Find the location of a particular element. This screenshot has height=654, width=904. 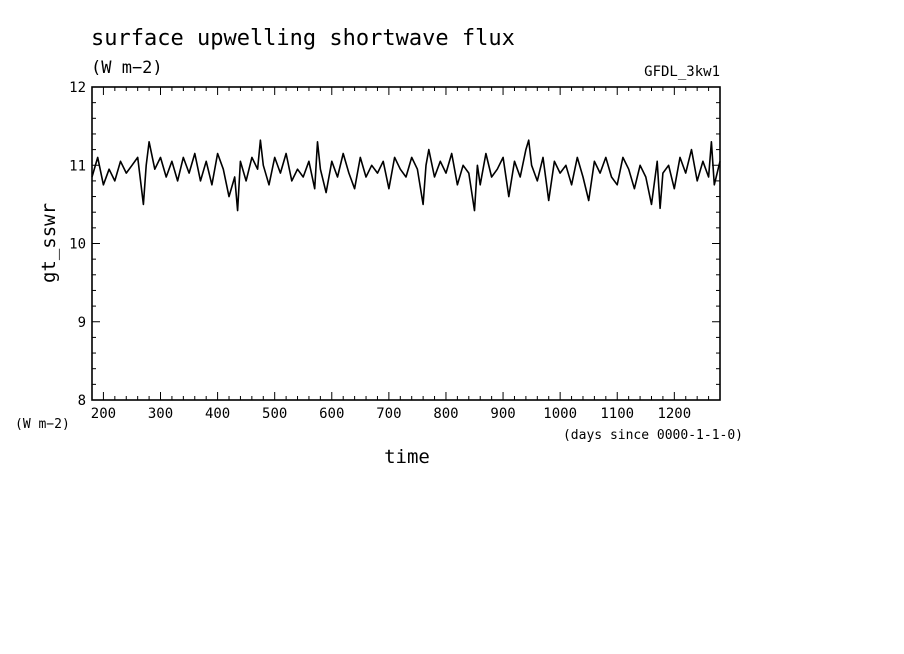

chart-title: surface upwelling shortwave flux is located at coordinates (303, 38).